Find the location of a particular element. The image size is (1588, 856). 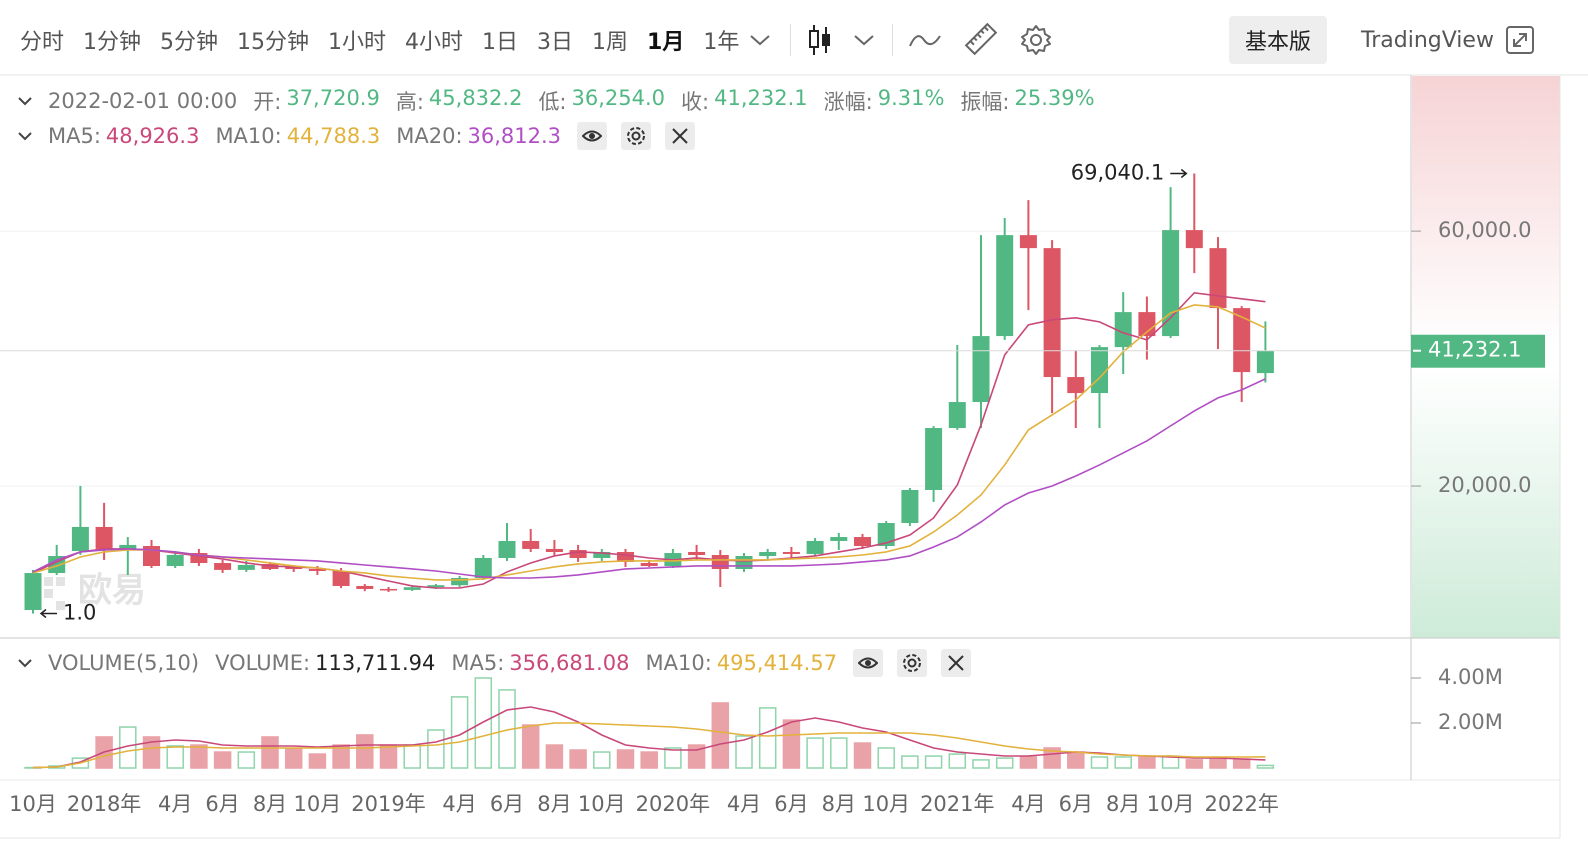

ruler-icon is located at coordinates (981, 39).